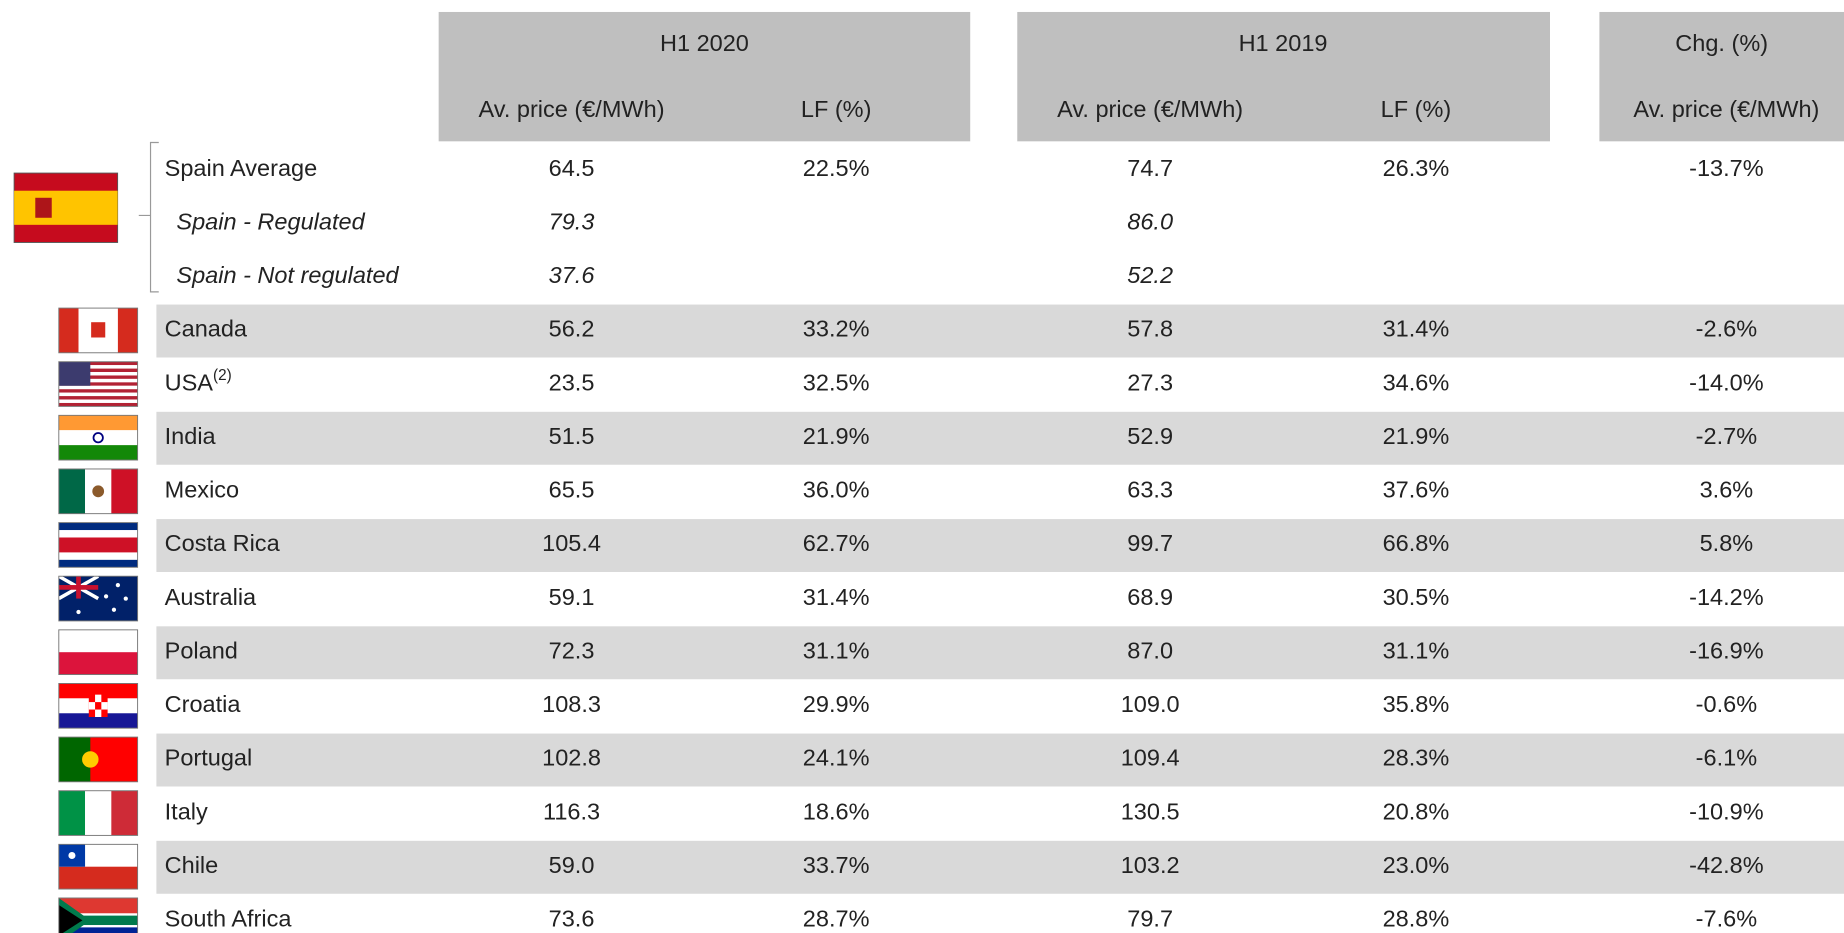  I want to click on row-label: Italy, so click(186, 811).